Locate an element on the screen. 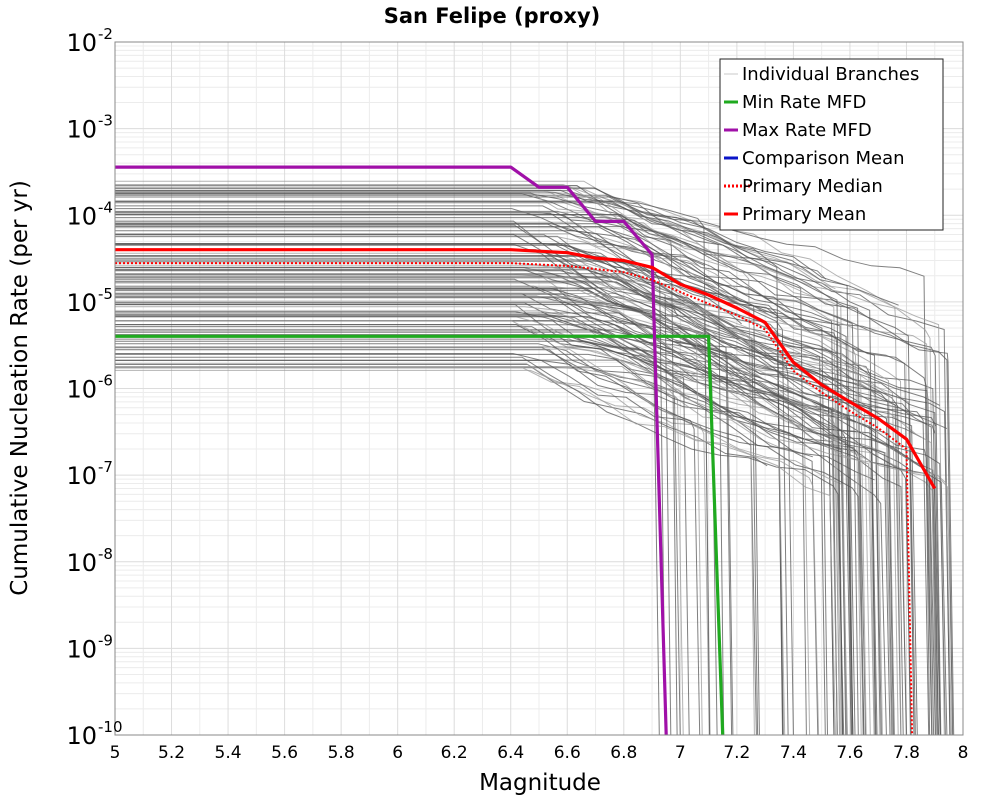 Image resolution: width=1000 pixels, height=800 pixels. legend-label: Max Rate MFD is located at coordinates (807, 130).